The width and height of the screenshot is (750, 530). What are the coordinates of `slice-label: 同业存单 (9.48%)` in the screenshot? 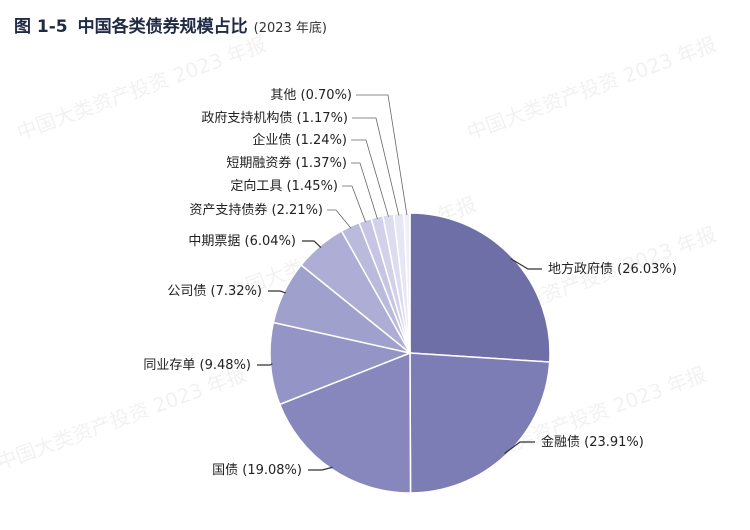 It's located at (197, 365).